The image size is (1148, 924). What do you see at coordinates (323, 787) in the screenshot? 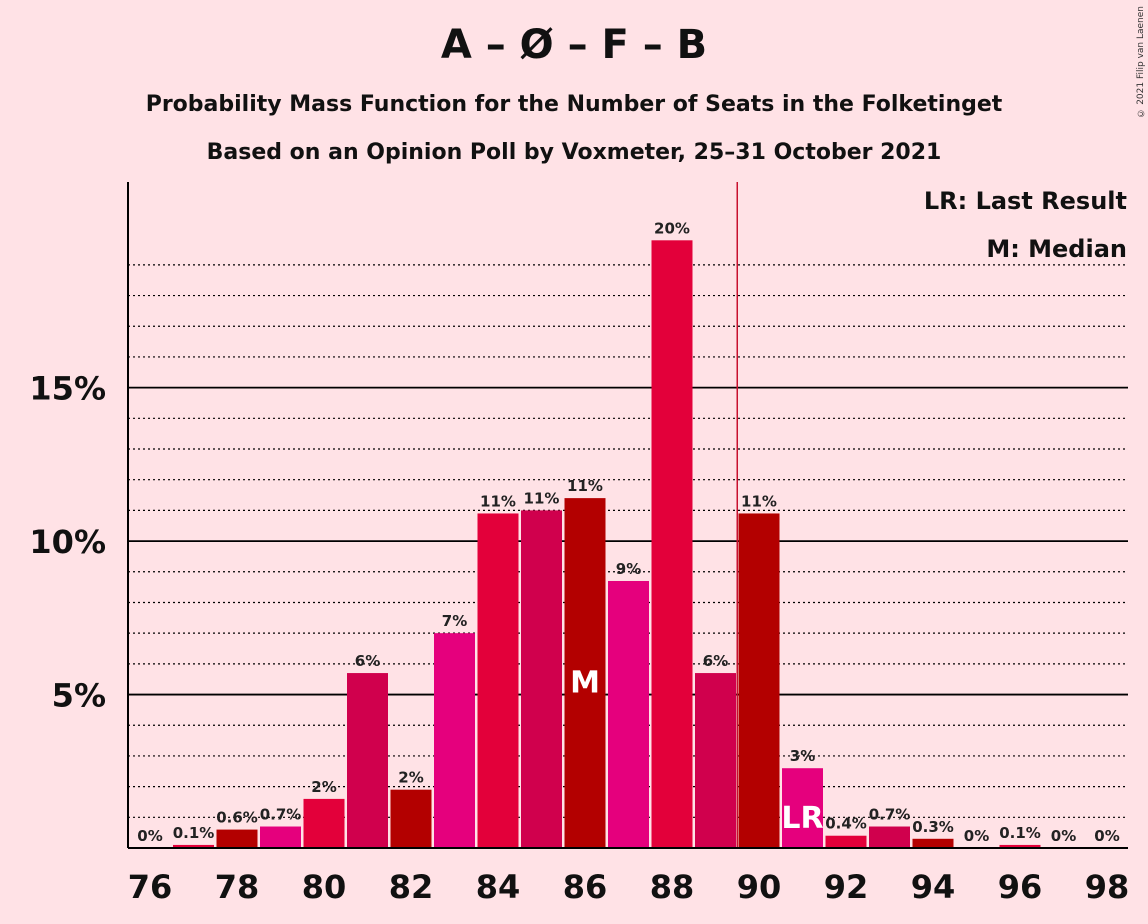
I see `bar-label-80: 2%` at bounding box center [323, 787].